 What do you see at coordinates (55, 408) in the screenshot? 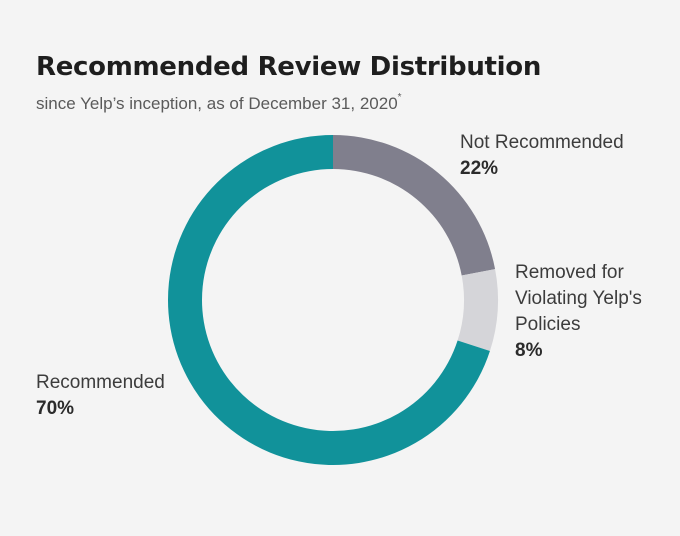
I see `label-recommended-value: 70%` at bounding box center [55, 408].